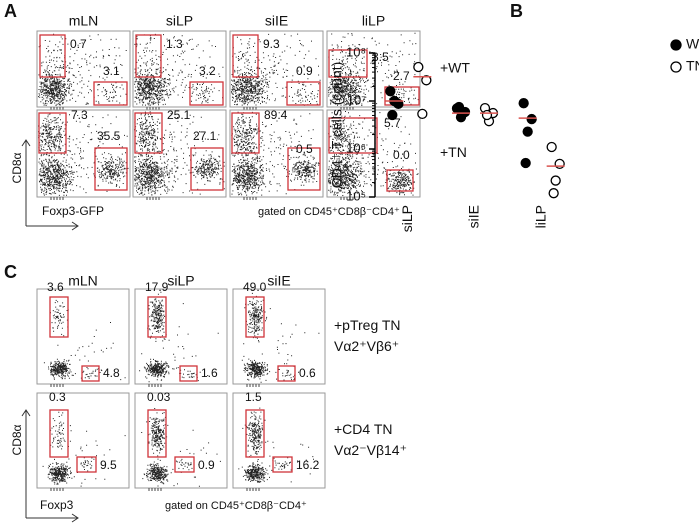 The width and height of the screenshot is (699, 528). I want to click on column-label: siLP, so click(180, 281).